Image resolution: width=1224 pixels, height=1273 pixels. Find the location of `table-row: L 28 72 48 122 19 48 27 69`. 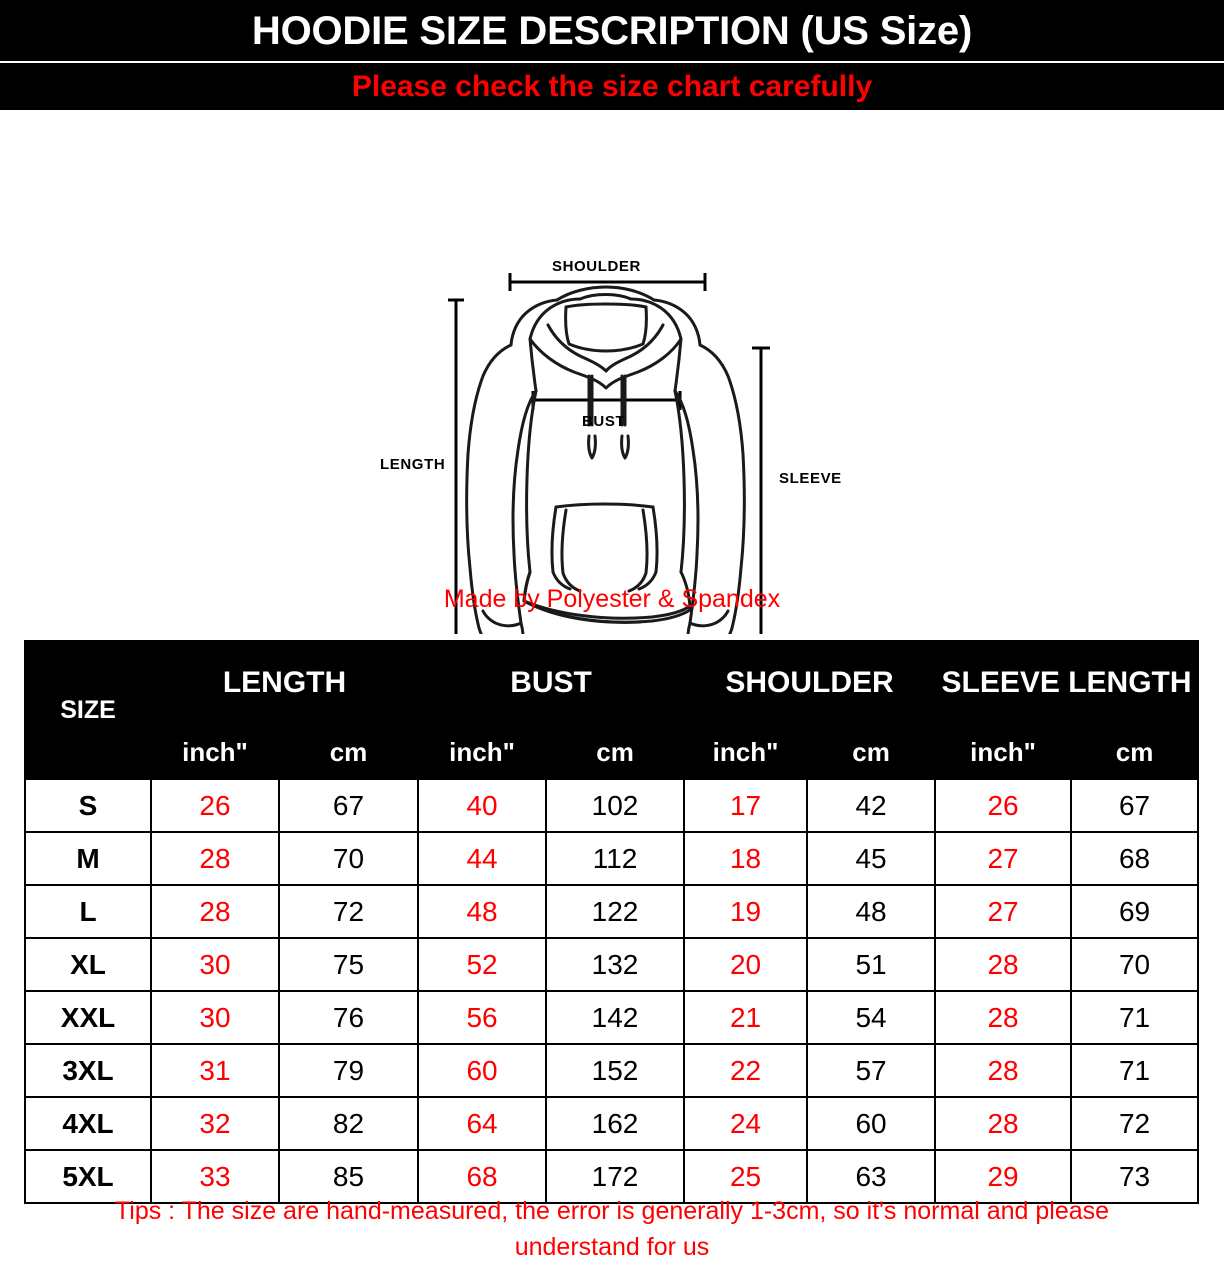

table-row: L 28 72 48 122 19 48 27 69 is located at coordinates (612, 911).